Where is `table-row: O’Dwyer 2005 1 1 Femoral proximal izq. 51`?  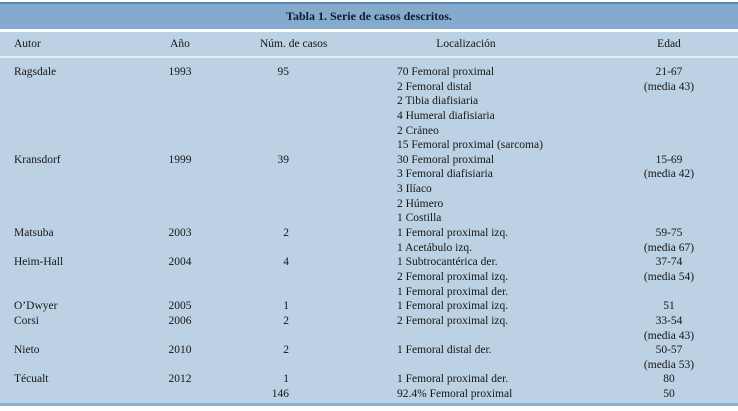 table-row: O’Dwyer 2005 1 1 Femoral proximal izq. 51 is located at coordinates (369, 306).